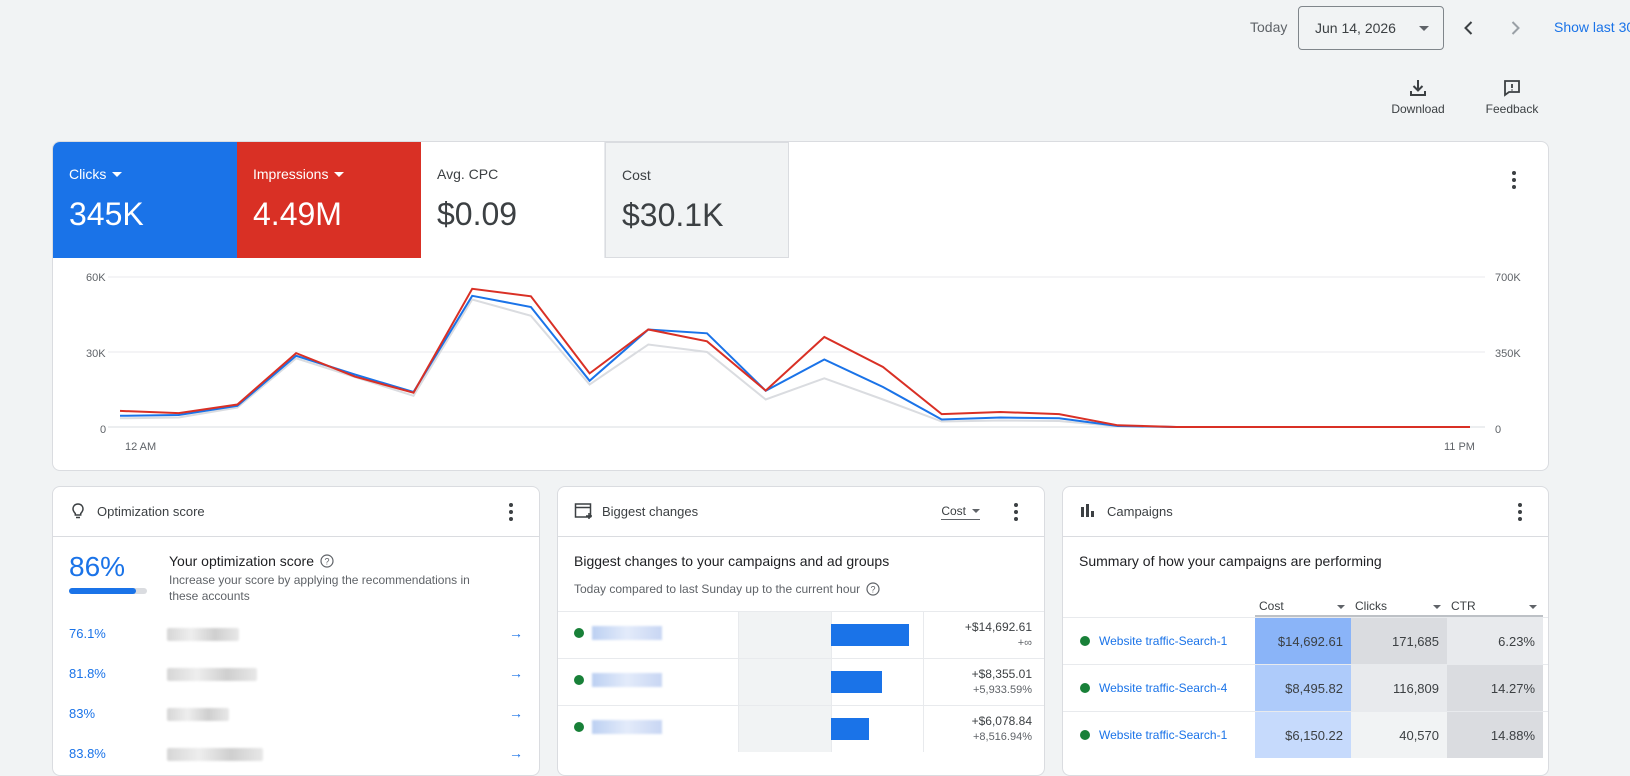  I want to click on chart-more-options-icon, so click(1514, 180).